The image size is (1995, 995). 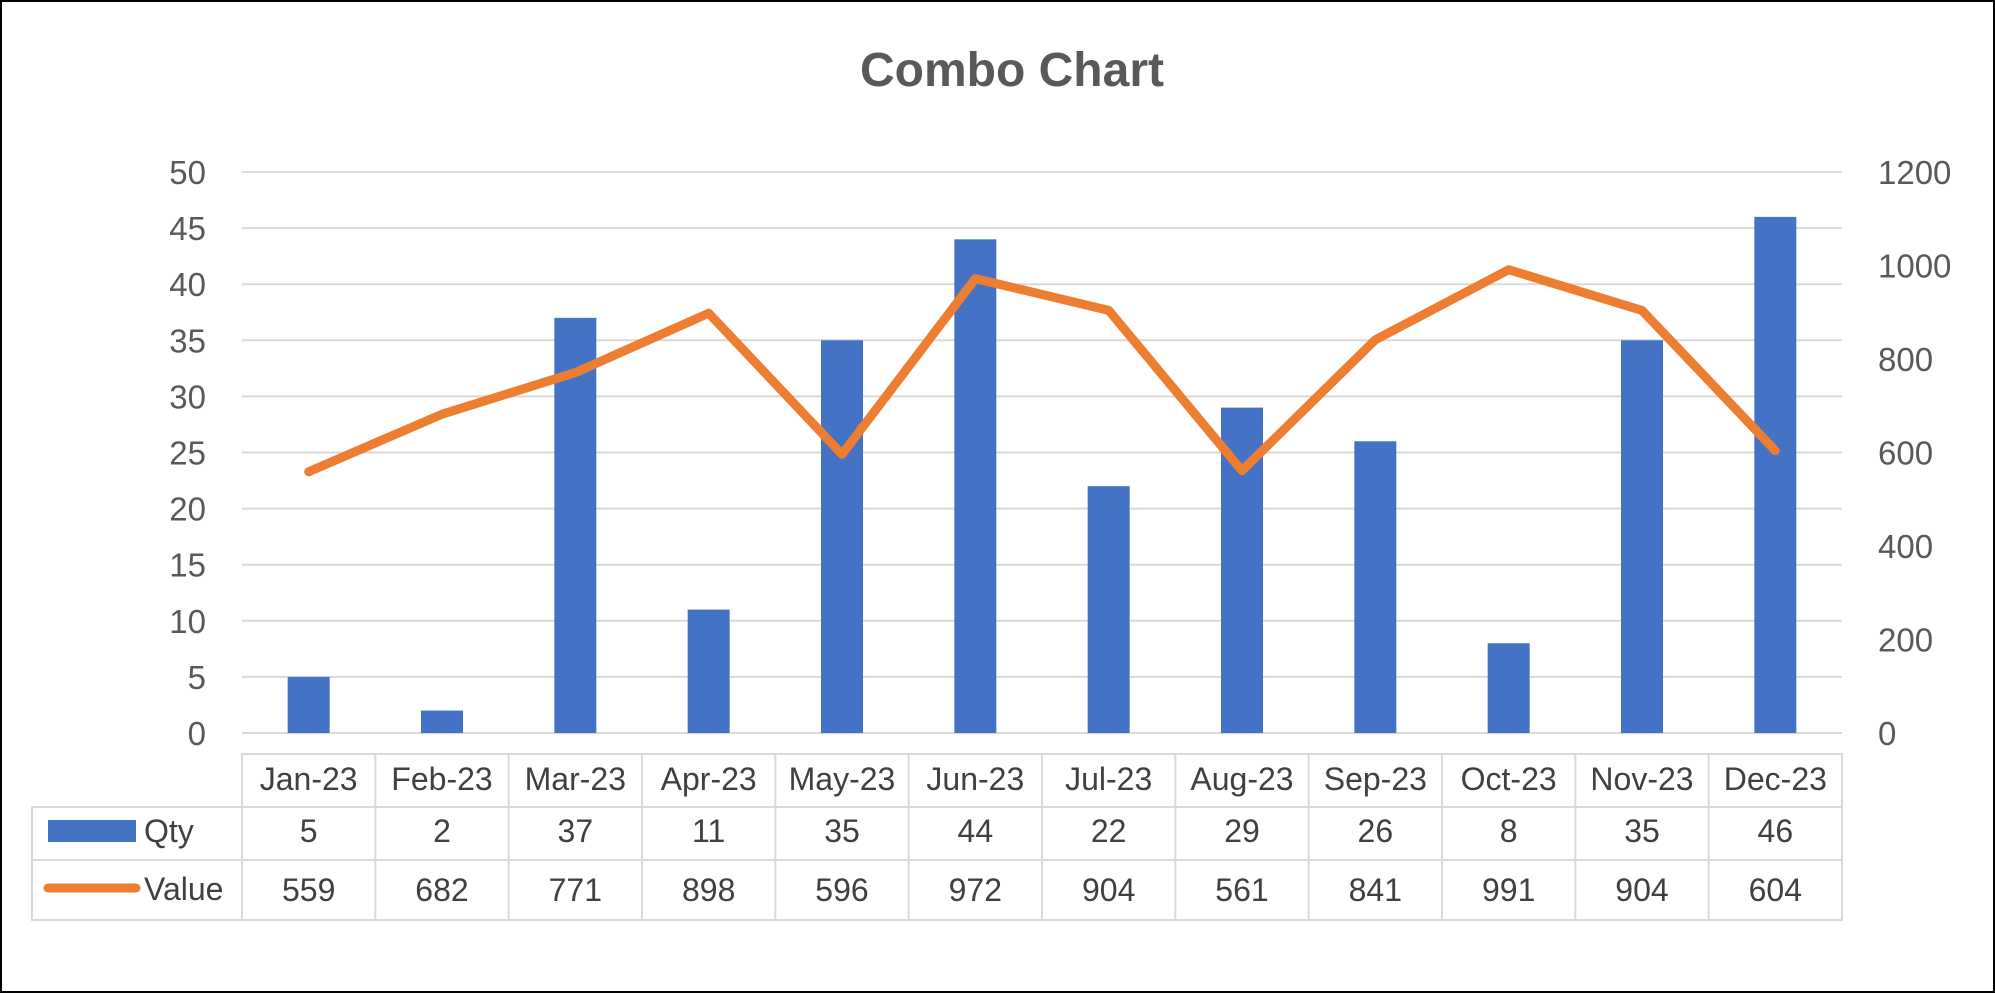 I want to click on right-tick-label: 1200, so click(x=1914, y=172).